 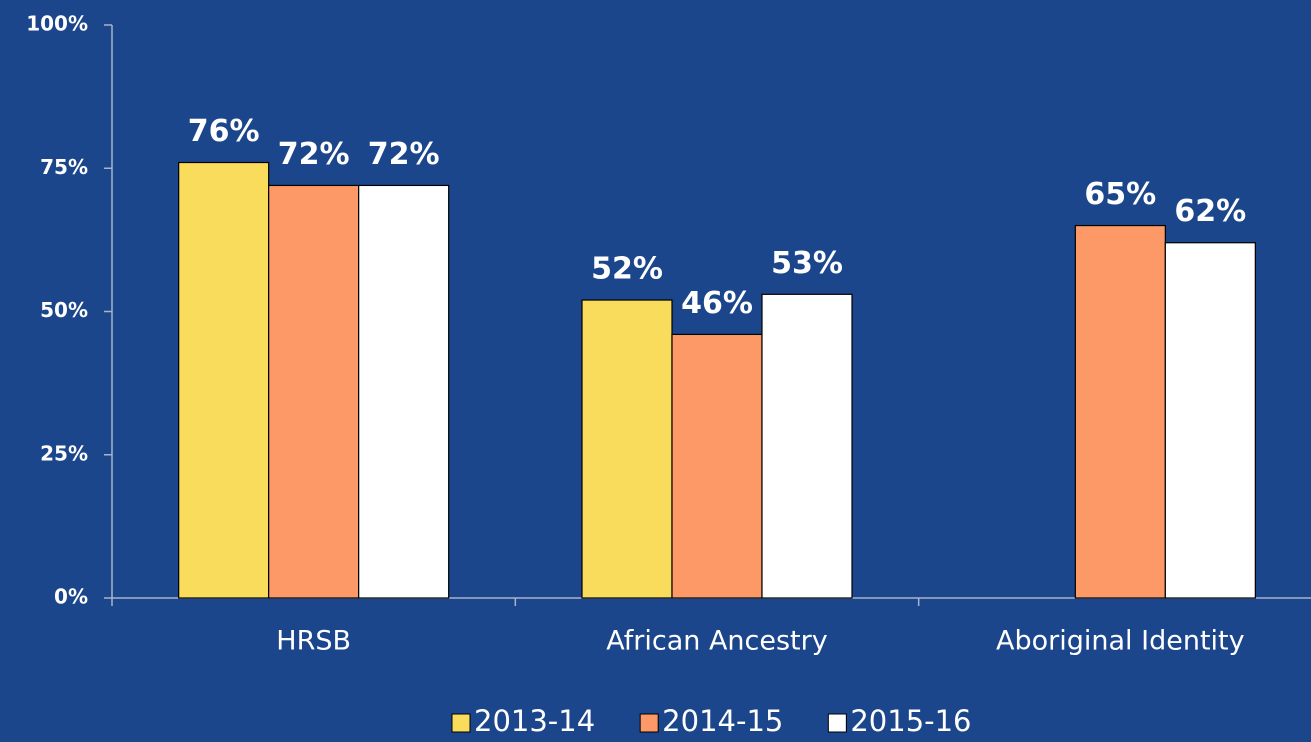 I want to click on data-label: 53%, so click(x=807, y=263).